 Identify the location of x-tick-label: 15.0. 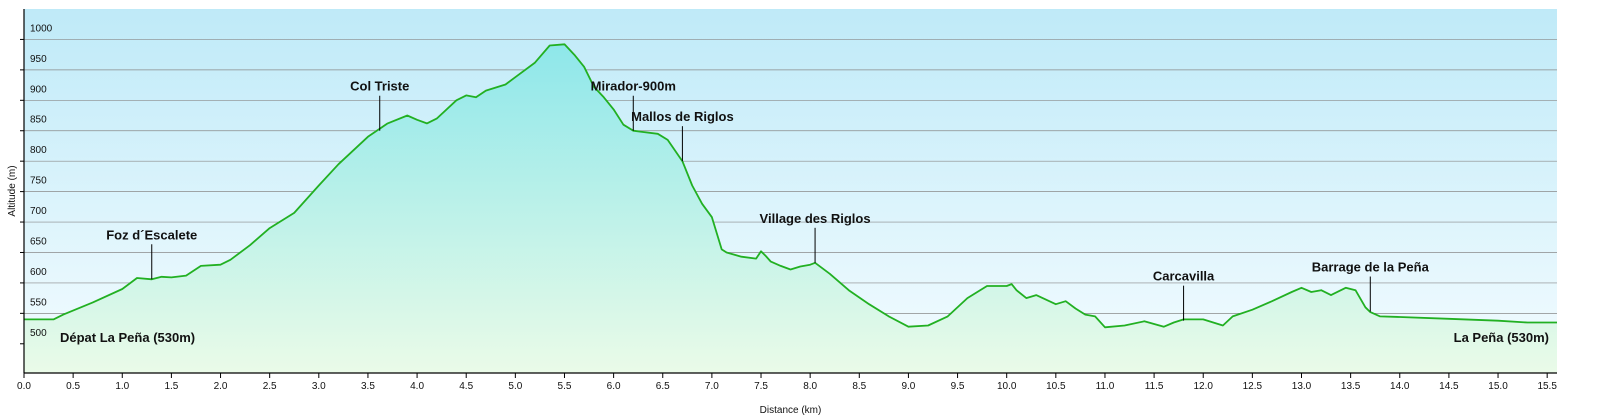
(1498, 386).